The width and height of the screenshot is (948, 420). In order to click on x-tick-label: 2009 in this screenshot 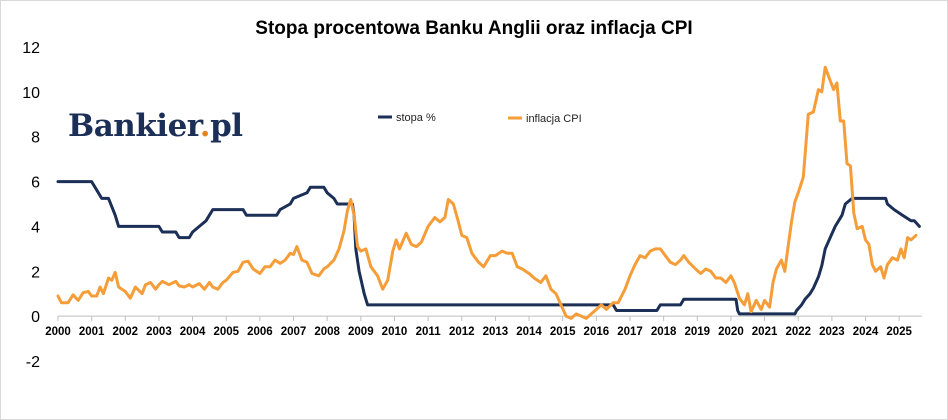, I will do `click(361, 332)`.